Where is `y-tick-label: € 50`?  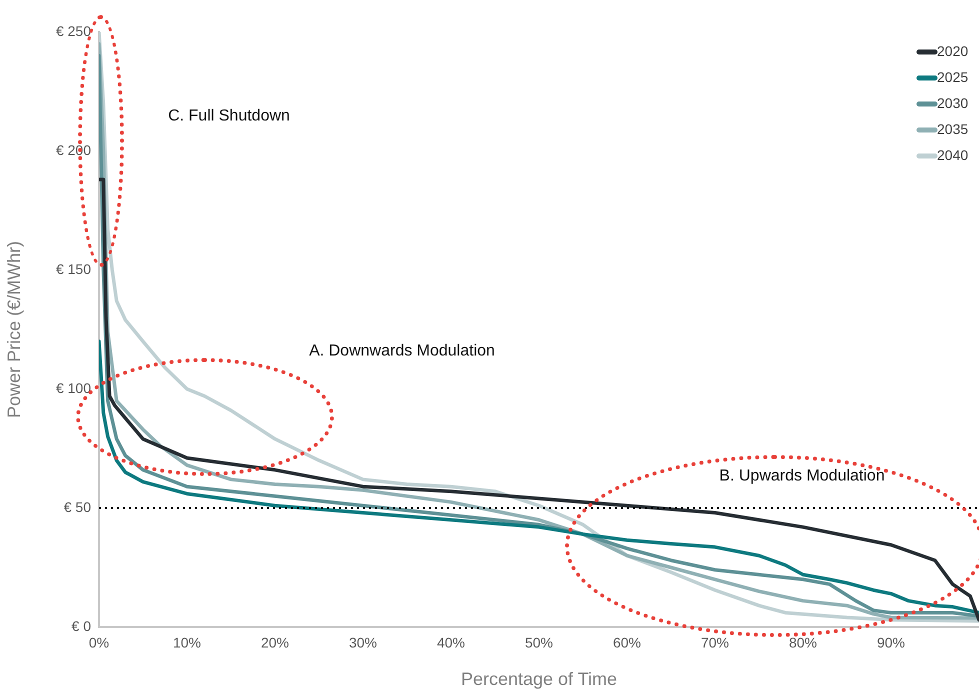
y-tick-label: € 50 is located at coordinates (78, 506).